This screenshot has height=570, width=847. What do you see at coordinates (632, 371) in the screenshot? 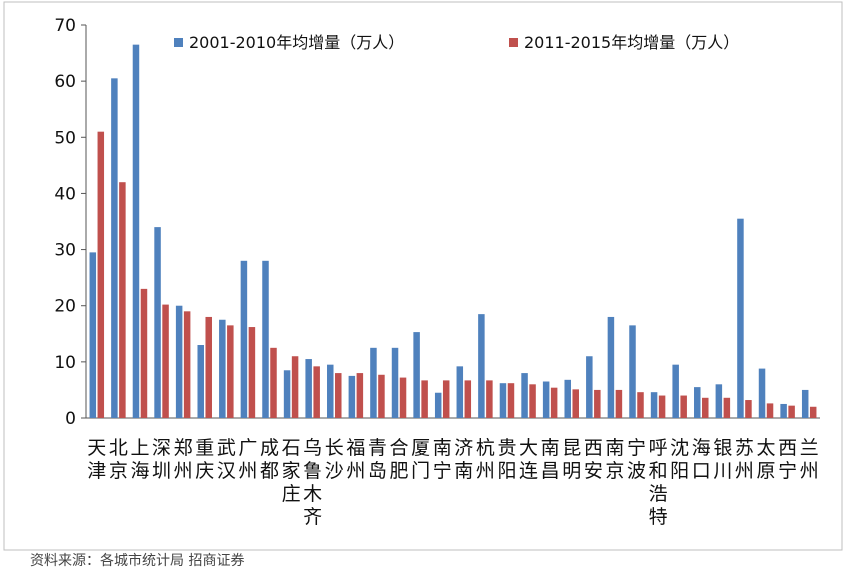
I see `bar-2001-2010-宁波` at bounding box center [632, 371].